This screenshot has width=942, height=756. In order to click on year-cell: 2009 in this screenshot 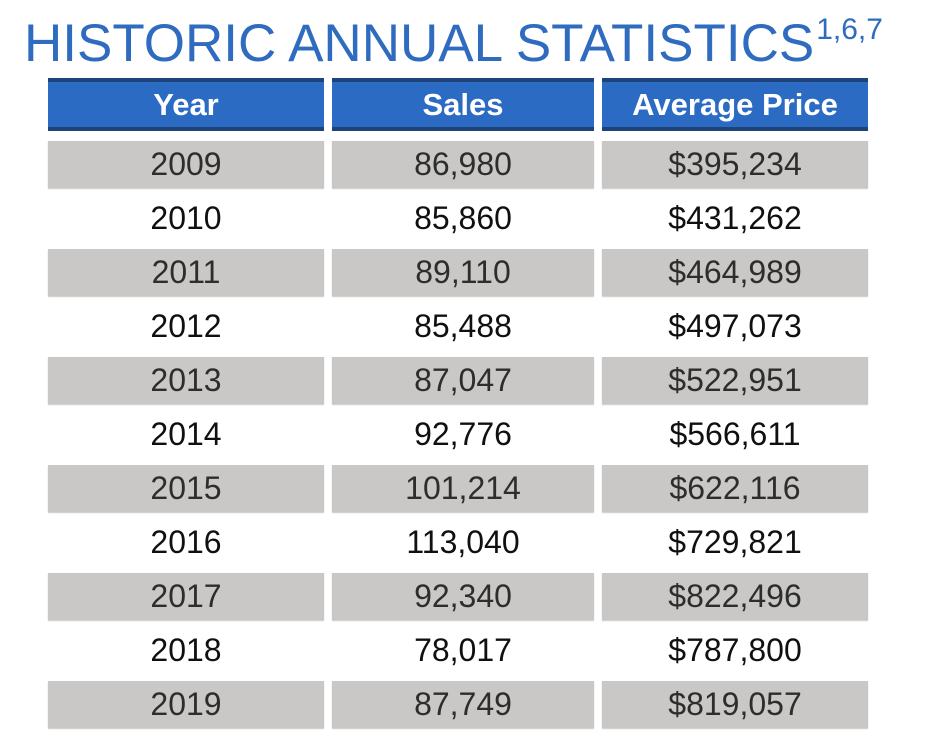, I will do `click(186, 164)`.